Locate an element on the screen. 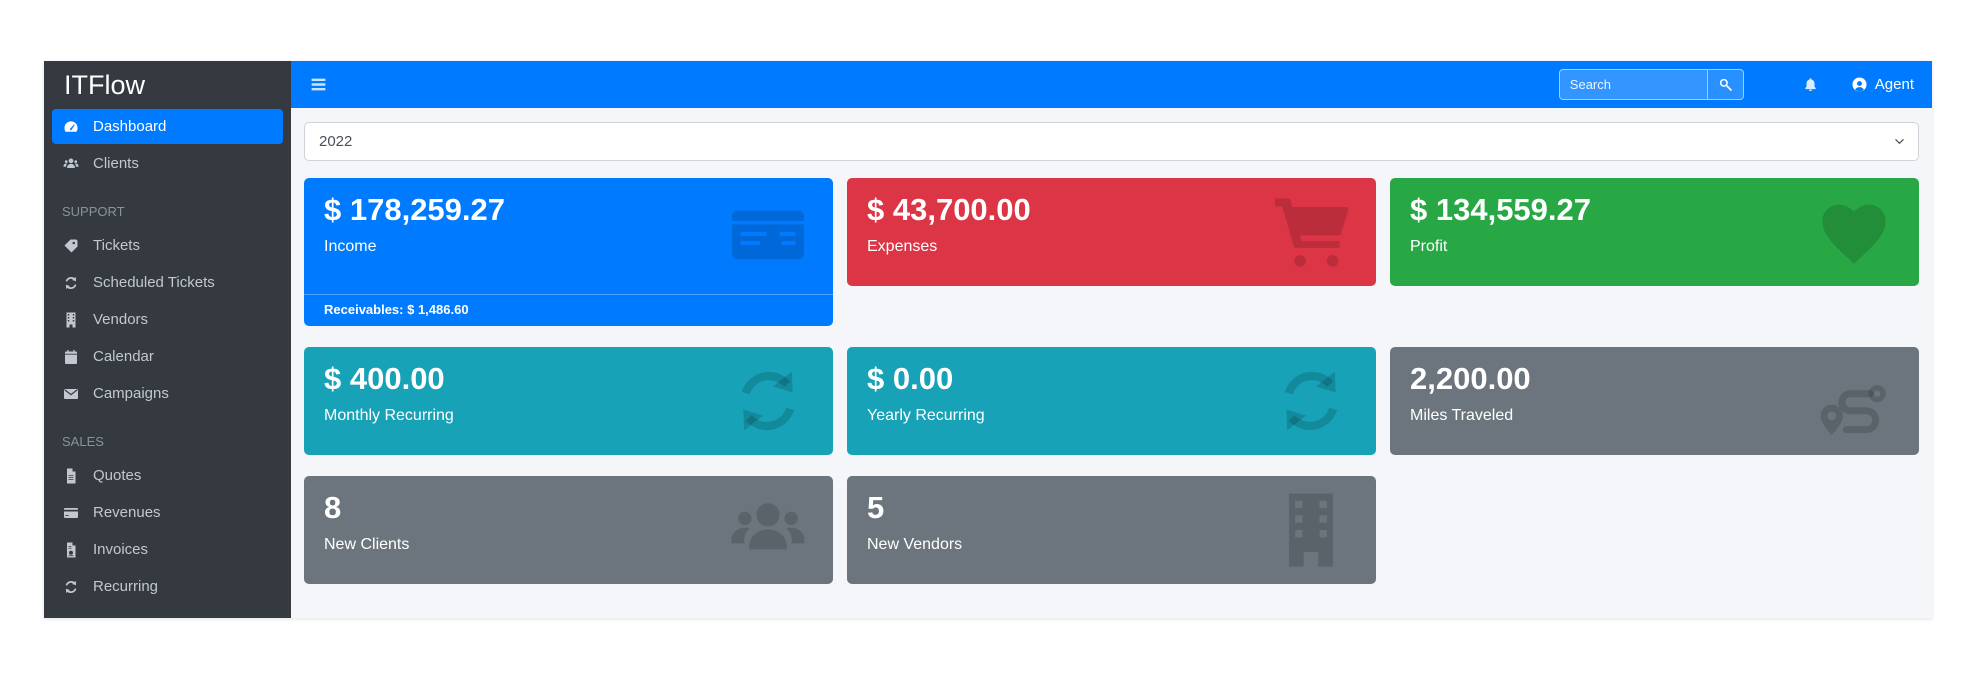 This screenshot has width=1975, height=675. file-icon is located at coordinates (71, 476).